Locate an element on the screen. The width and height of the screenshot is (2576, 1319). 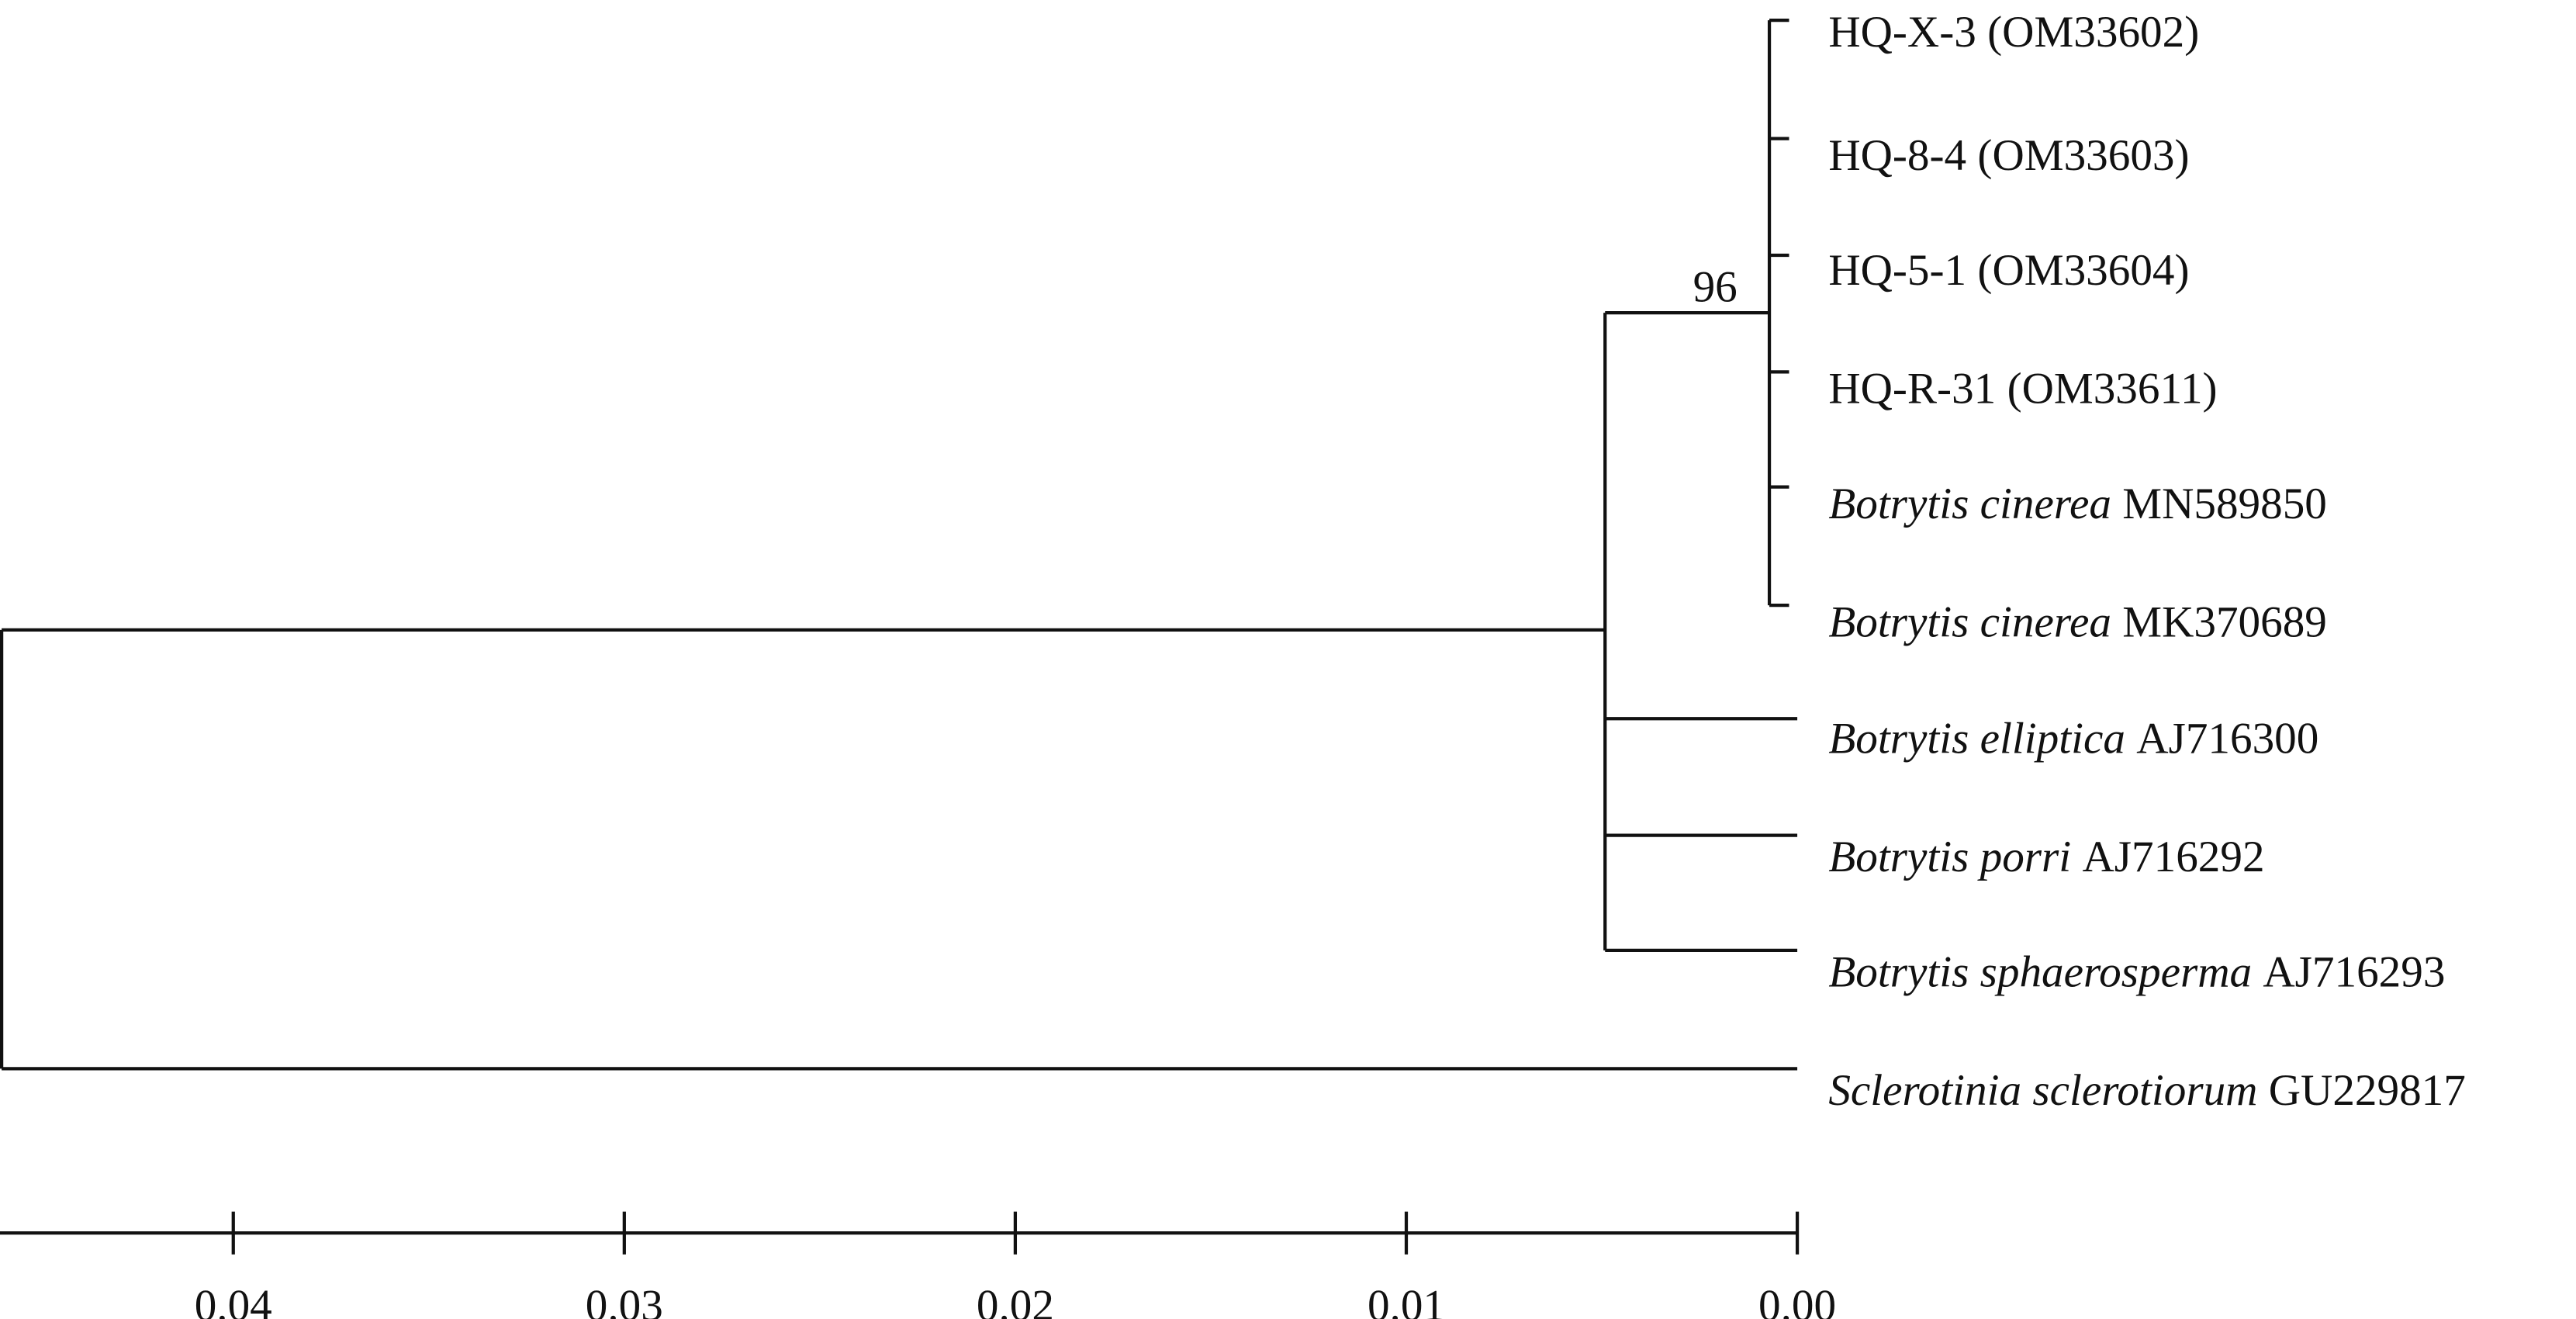
accession: AJ716293 is located at coordinates (2354, 971).